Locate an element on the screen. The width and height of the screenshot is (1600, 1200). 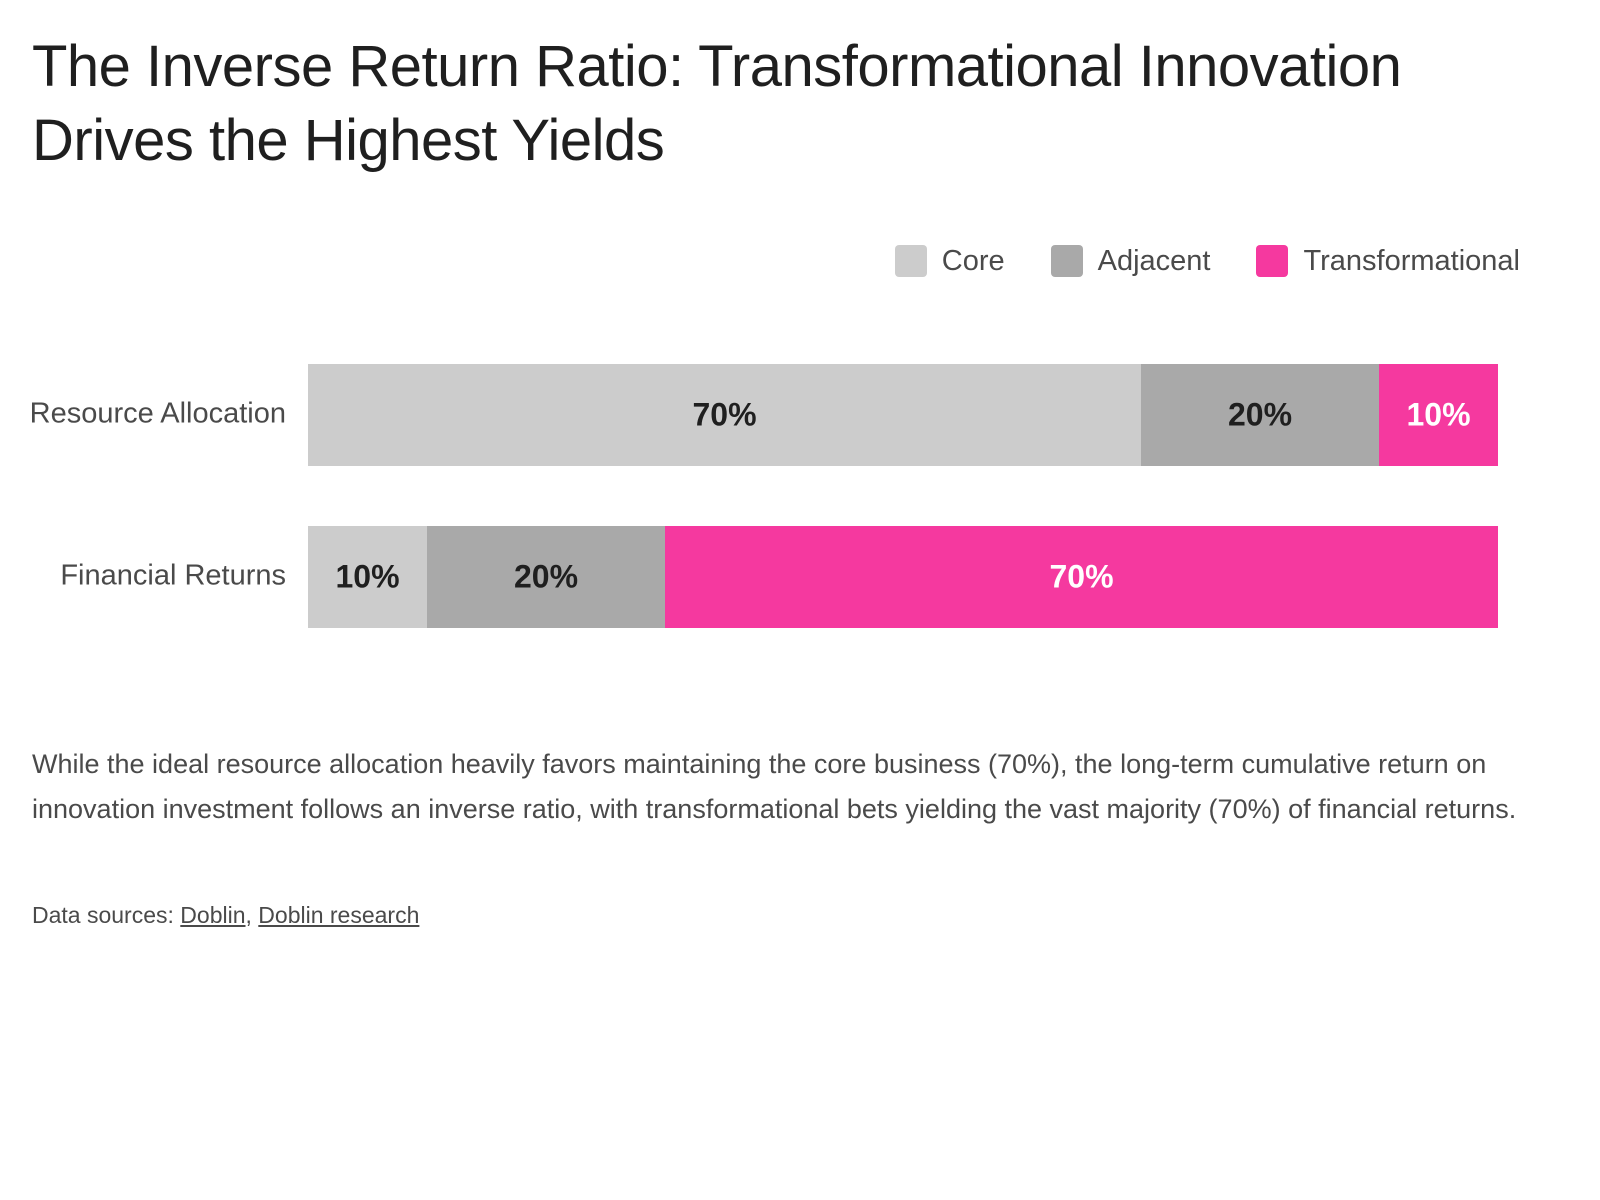
bar-segment-resource-allocation-transformational is located at coordinates (1438, 415).